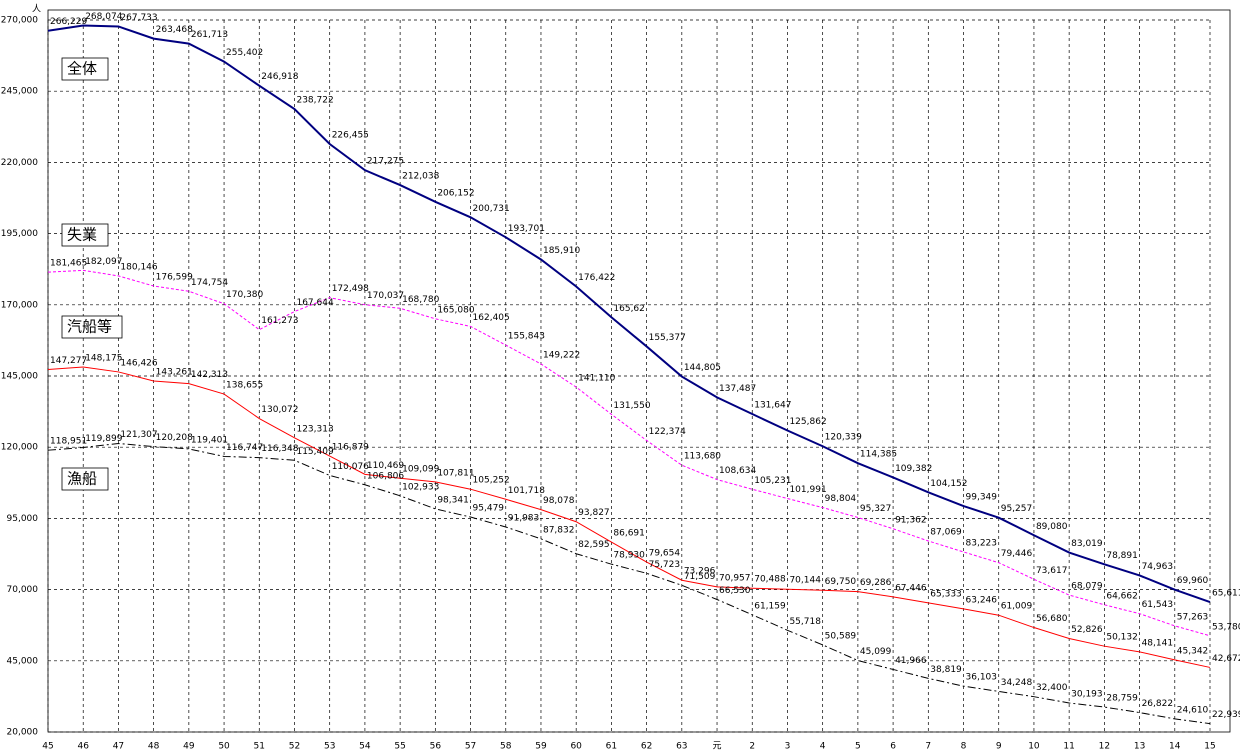 The height and width of the screenshot is (753, 1240). Describe the element at coordinates (23, 590) in the screenshot. I see `y-tick-label: 70,000` at that location.